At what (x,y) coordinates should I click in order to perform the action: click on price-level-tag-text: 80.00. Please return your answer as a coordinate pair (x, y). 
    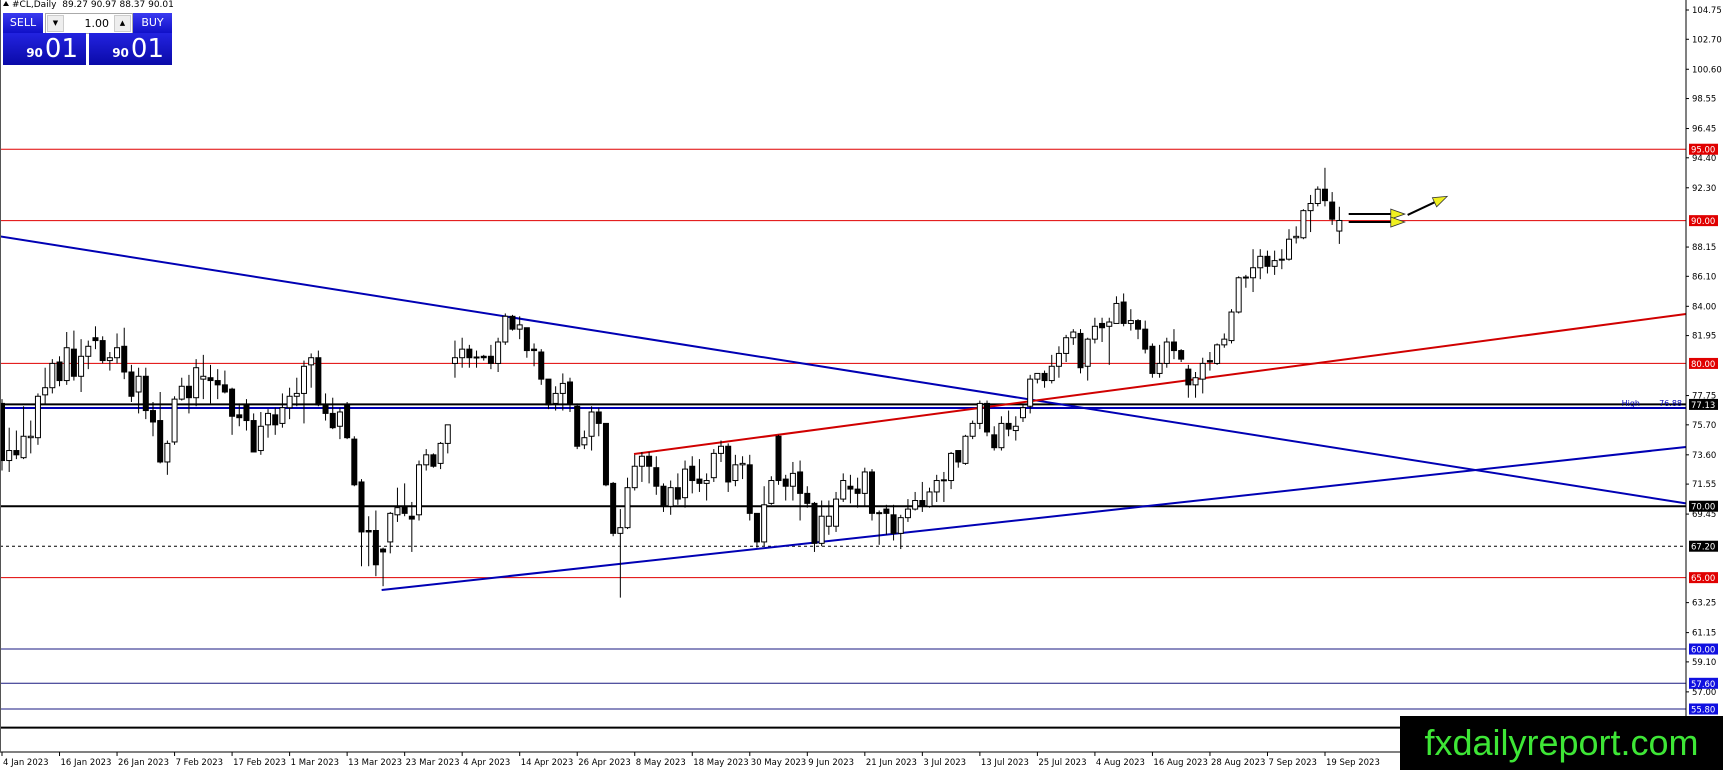
    Looking at the image, I should click on (1703, 365).